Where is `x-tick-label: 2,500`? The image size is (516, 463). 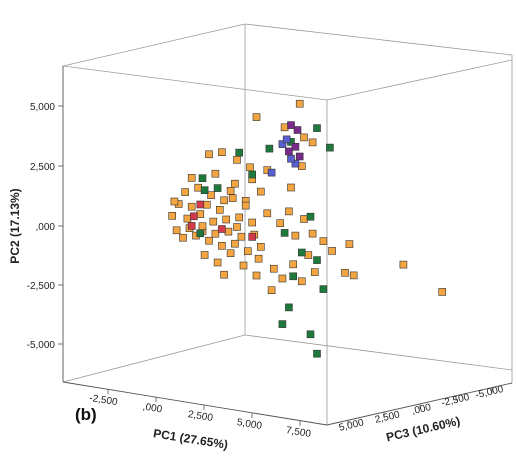
x-tick-label: 2,500 is located at coordinates (200, 416).